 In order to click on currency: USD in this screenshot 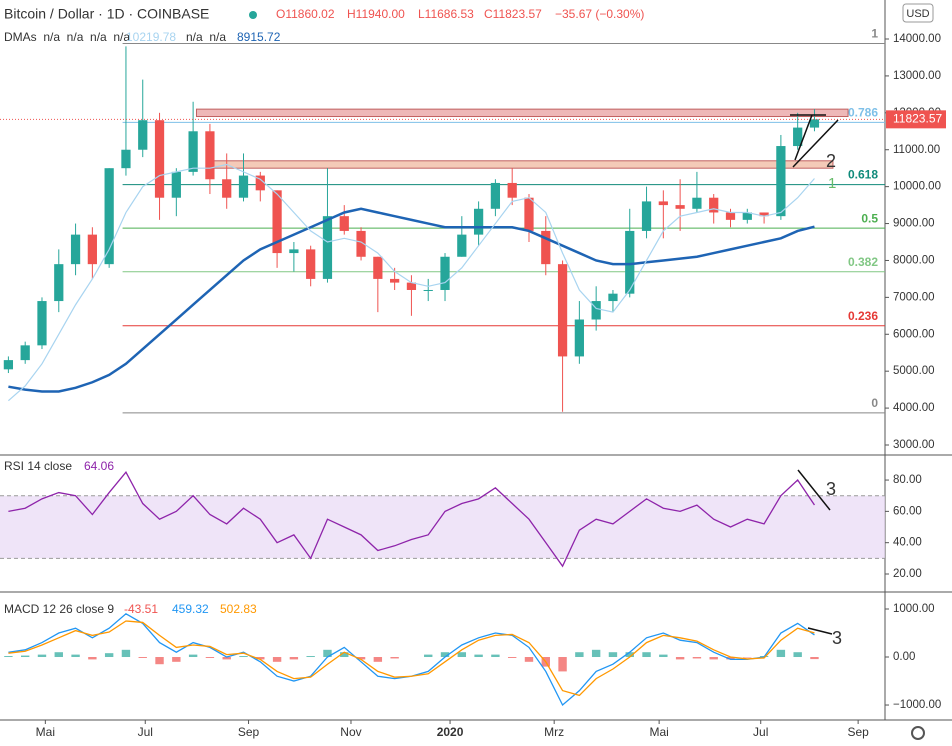, I will do `click(917, 14)`.